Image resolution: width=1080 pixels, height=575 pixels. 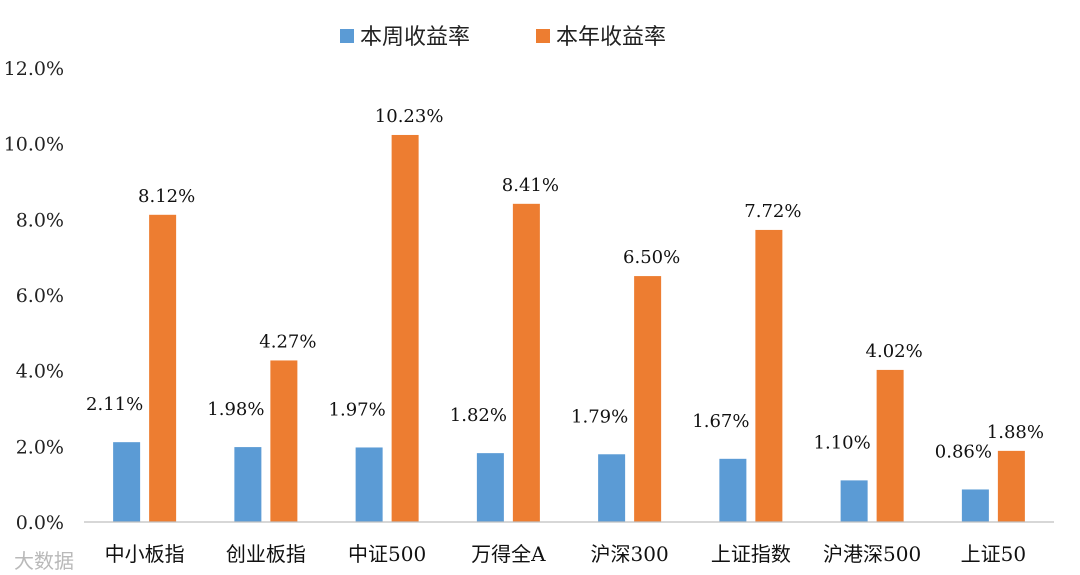 I want to click on y-tick-label: 10.0%, so click(x=34, y=145).